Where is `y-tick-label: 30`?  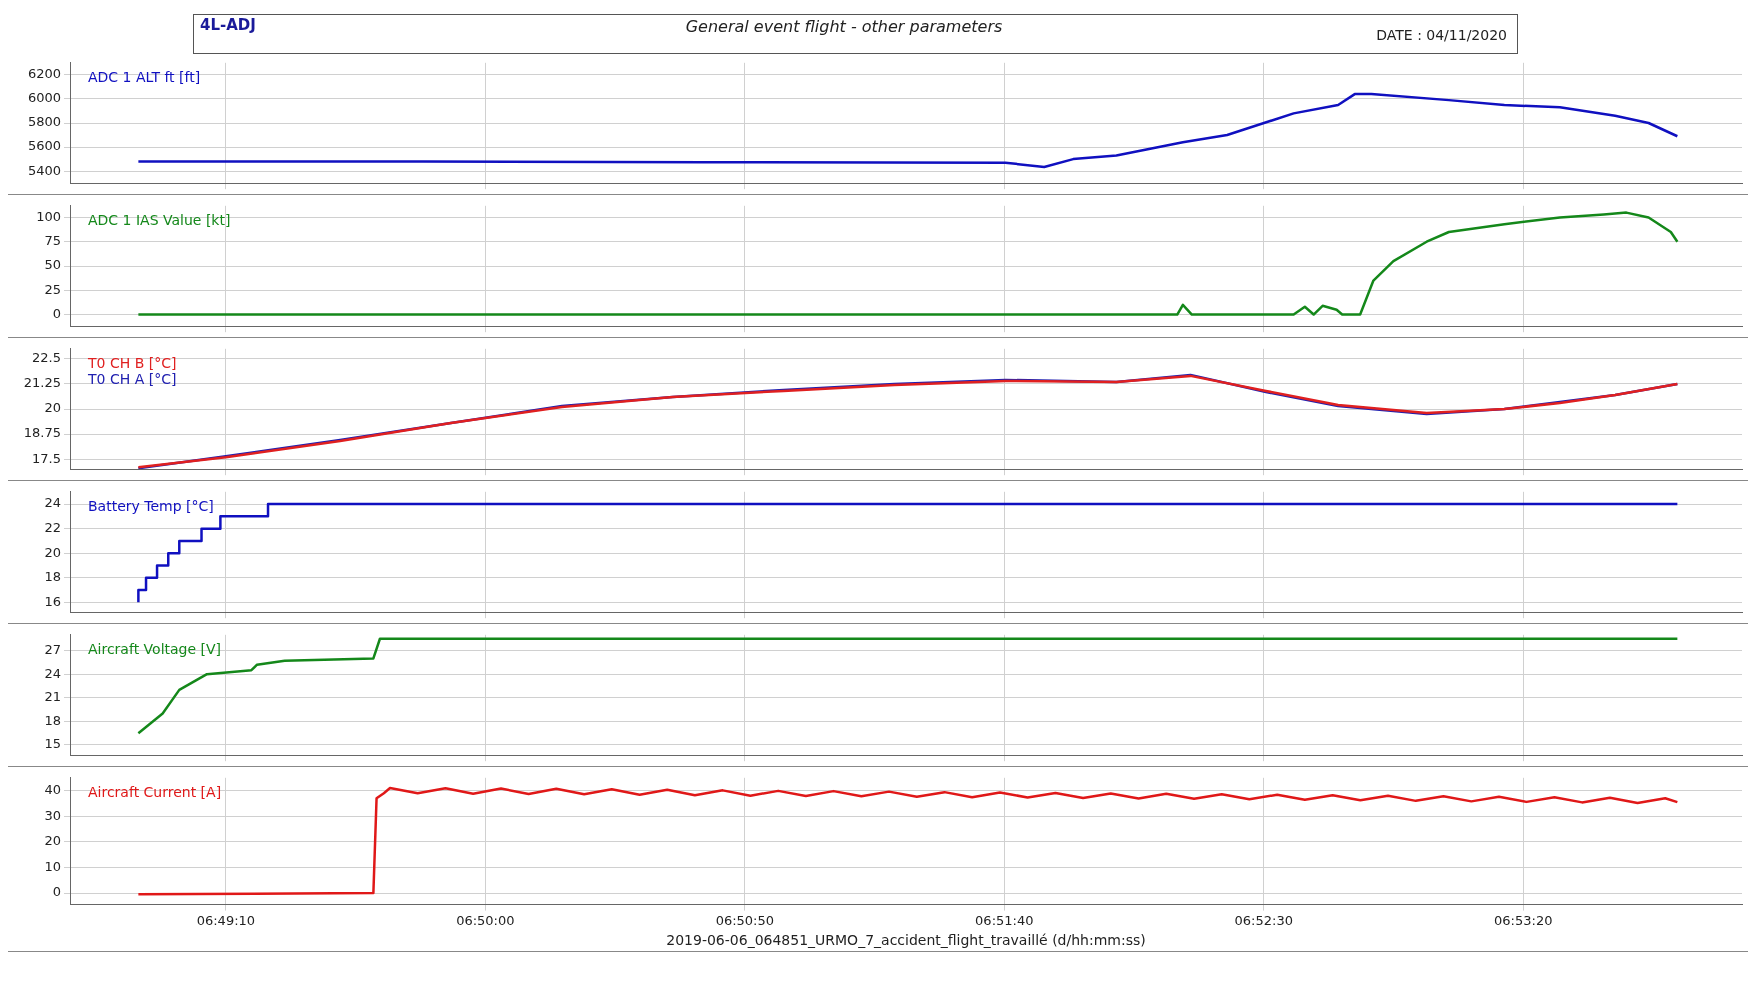 y-tick-label: 30 is located at coordinates (52, 815).